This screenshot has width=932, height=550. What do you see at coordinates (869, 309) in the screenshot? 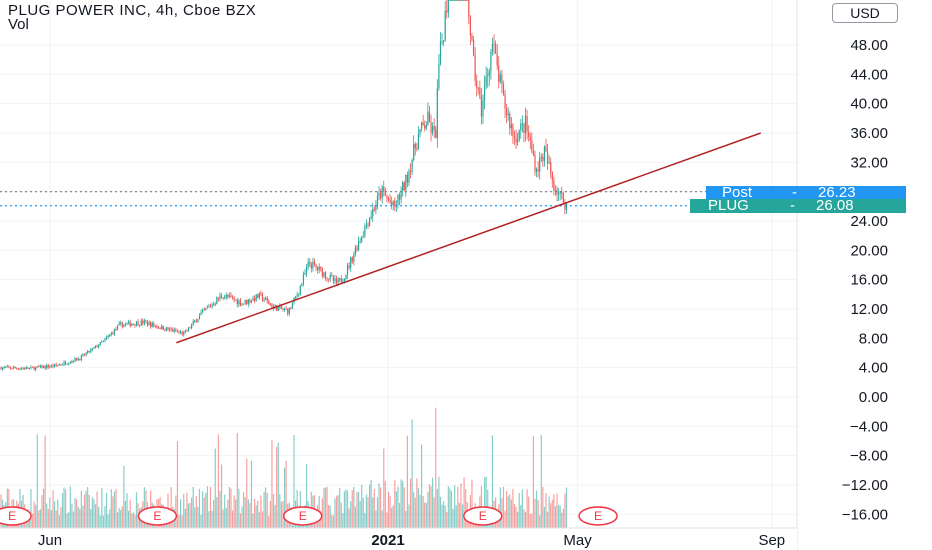
I see `y-tick-label: 12.00` at bounding box center [869, 309].